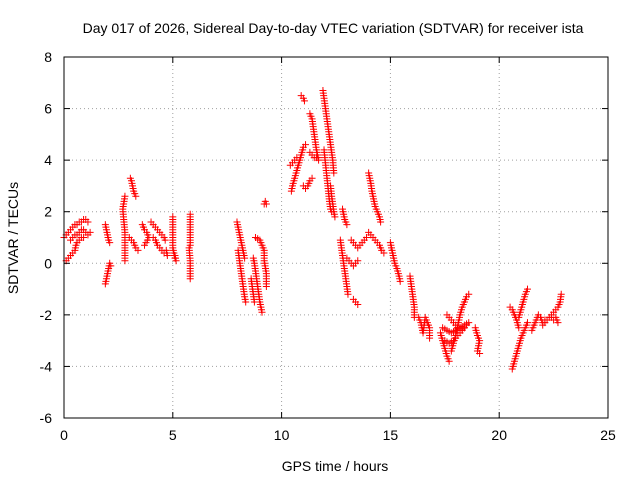  I want to click on y-tick-label: -4, so click(46, 366).